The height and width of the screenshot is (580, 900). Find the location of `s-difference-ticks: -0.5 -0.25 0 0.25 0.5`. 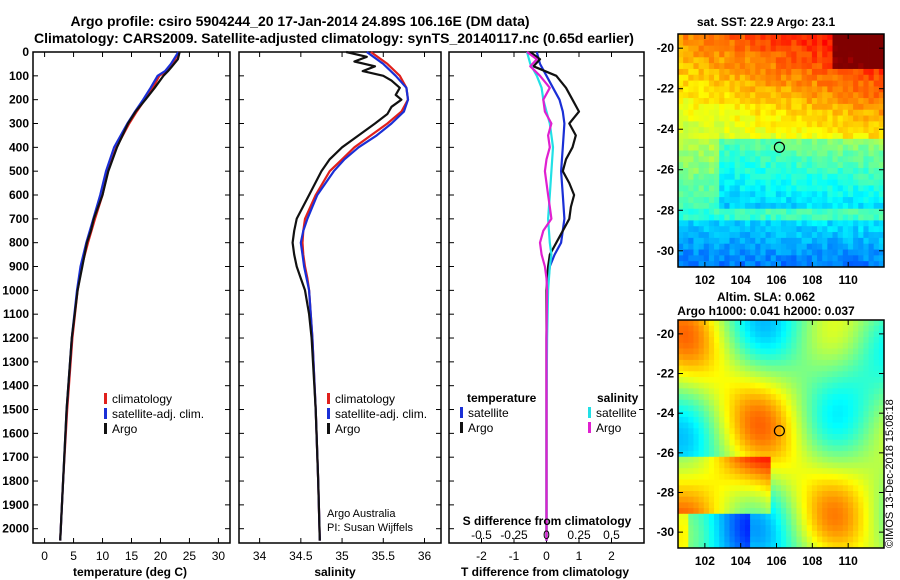

s-difference-ticks: -0.5 -0.25 0 0.25 0.5 is located at coordinates (545, 535).